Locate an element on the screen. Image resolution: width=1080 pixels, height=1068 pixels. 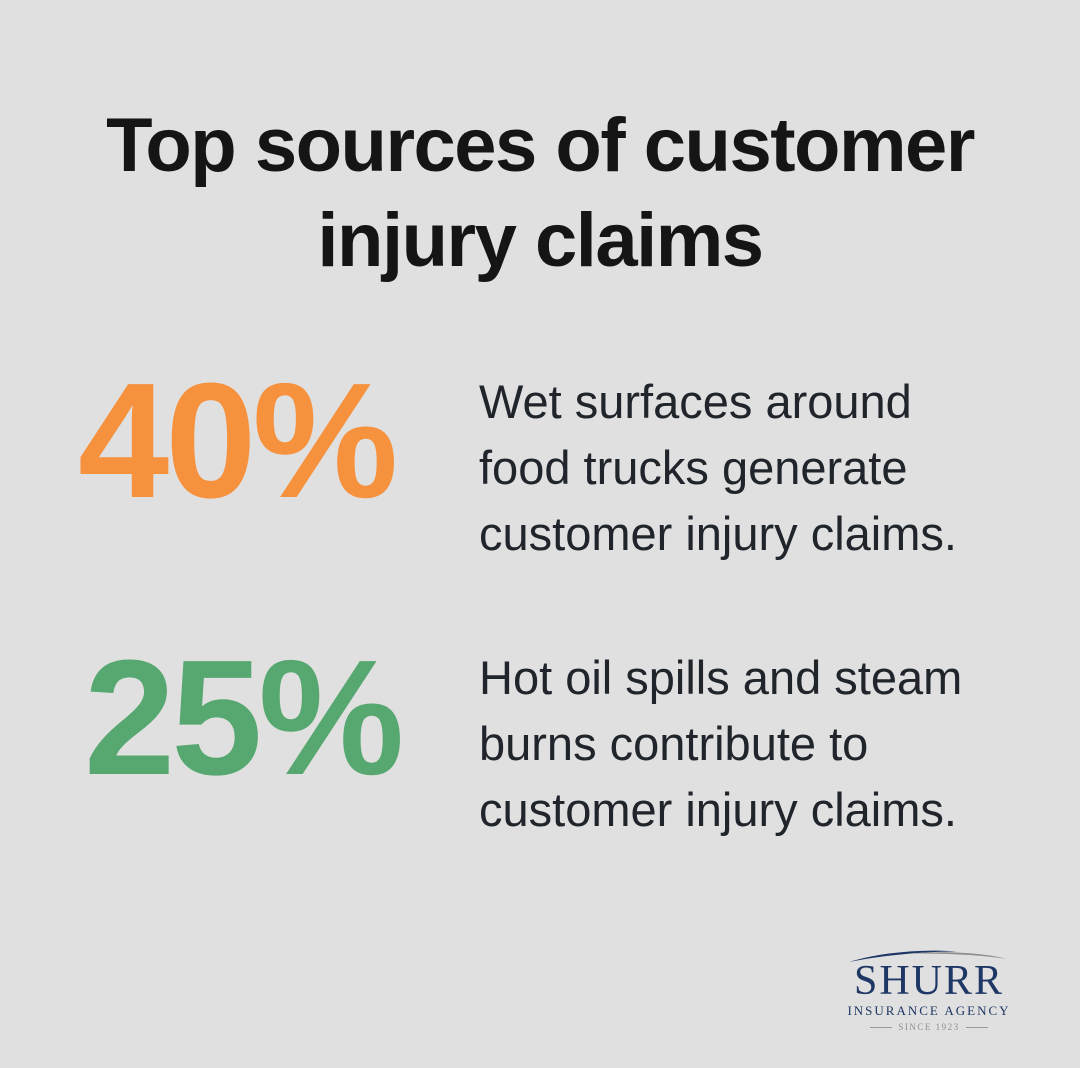
stat-line: food trucks generate is located at coordinates (693, 467).